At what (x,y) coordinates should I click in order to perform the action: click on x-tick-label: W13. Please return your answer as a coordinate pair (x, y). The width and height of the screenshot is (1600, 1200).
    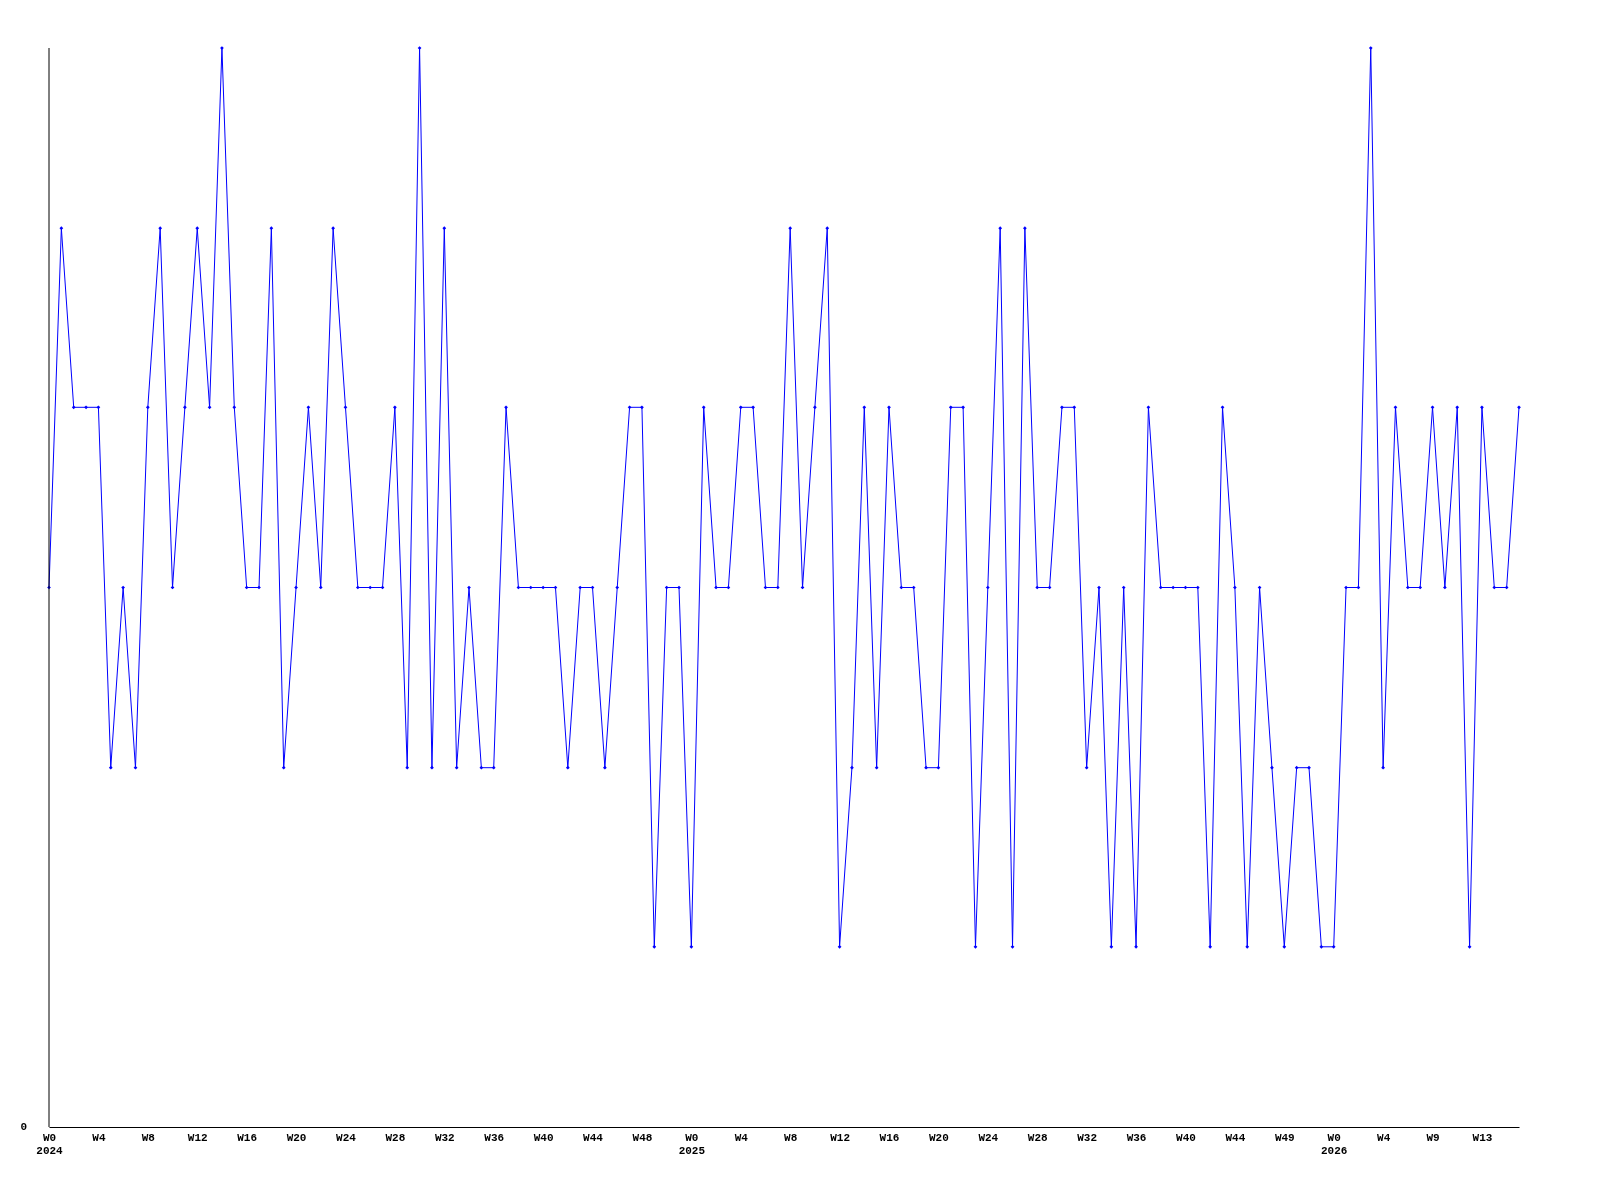
    Looking at the image, I should click on (1482, 1137).